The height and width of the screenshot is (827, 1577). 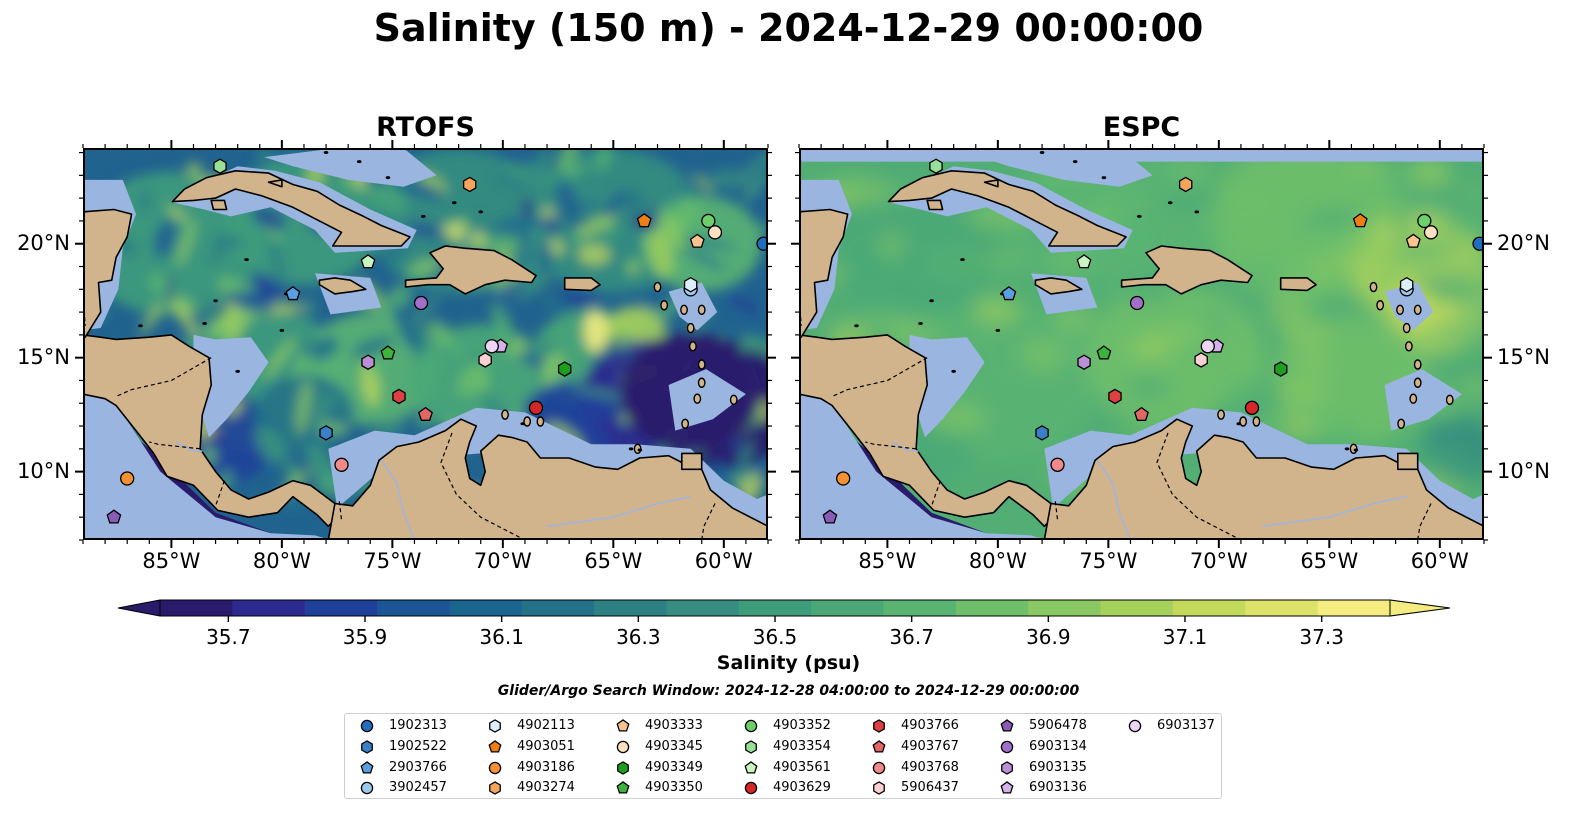 I want to click on float-4903767-marker, so click(x=1141, y=413).